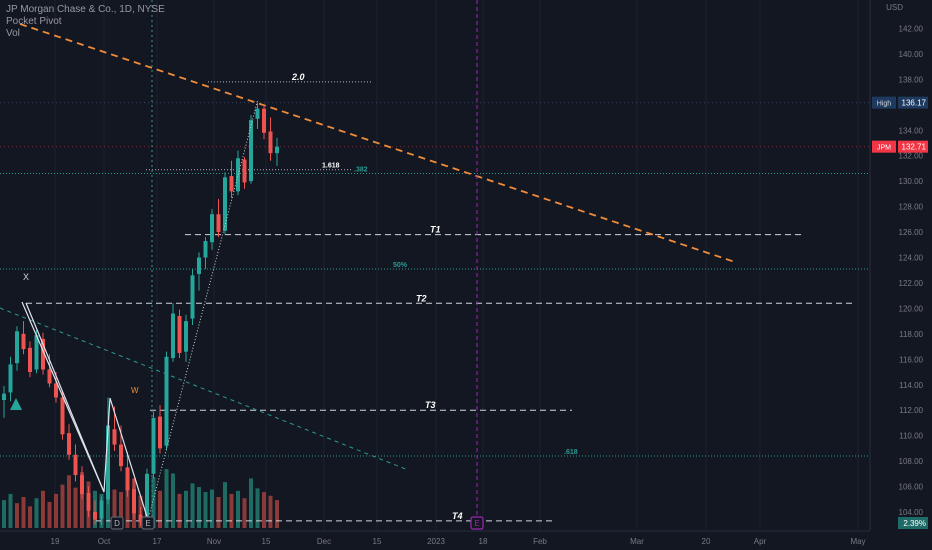 The image size is (932, 550). I want to click on y-tick-label: 118.00, so click(911, 334).